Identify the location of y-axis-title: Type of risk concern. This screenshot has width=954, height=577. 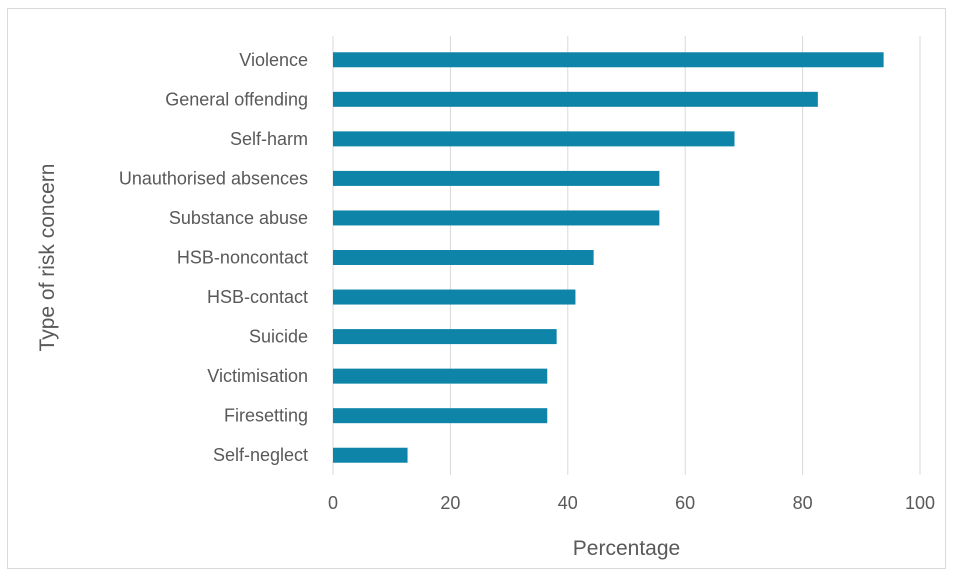
(47, 258).